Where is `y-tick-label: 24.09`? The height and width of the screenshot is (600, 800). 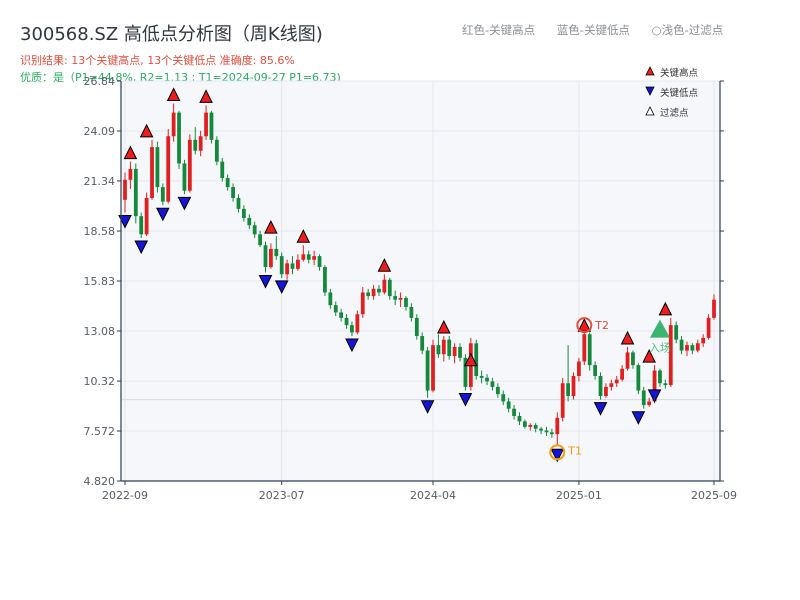
y-tick-label: 24.09 is located at coordinates (100, 131).